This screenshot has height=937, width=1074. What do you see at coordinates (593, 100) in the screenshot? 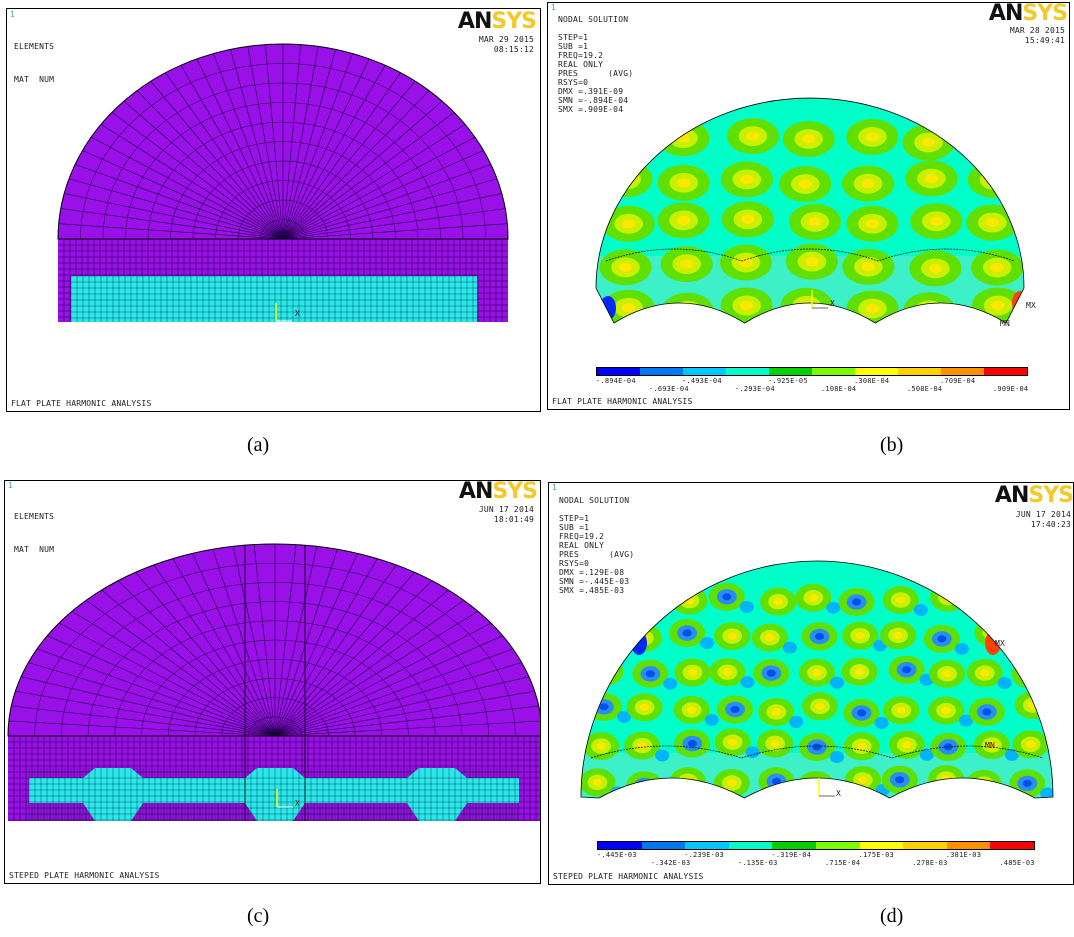
I see `title-line: SMN =-.894E-04` at bounding box center [593, 100].